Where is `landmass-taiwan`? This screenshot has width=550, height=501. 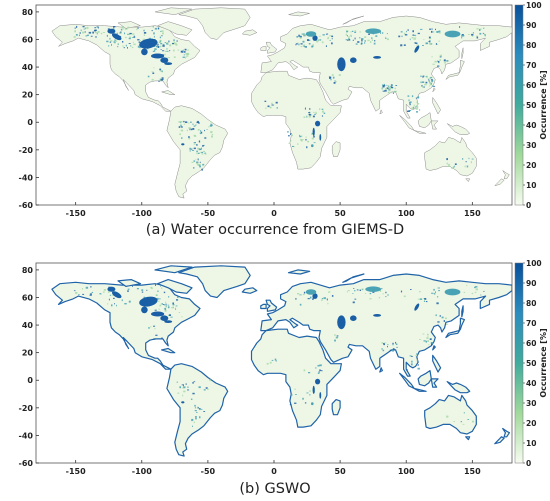
landmass-taiwan is located at coordinates (434, 90).